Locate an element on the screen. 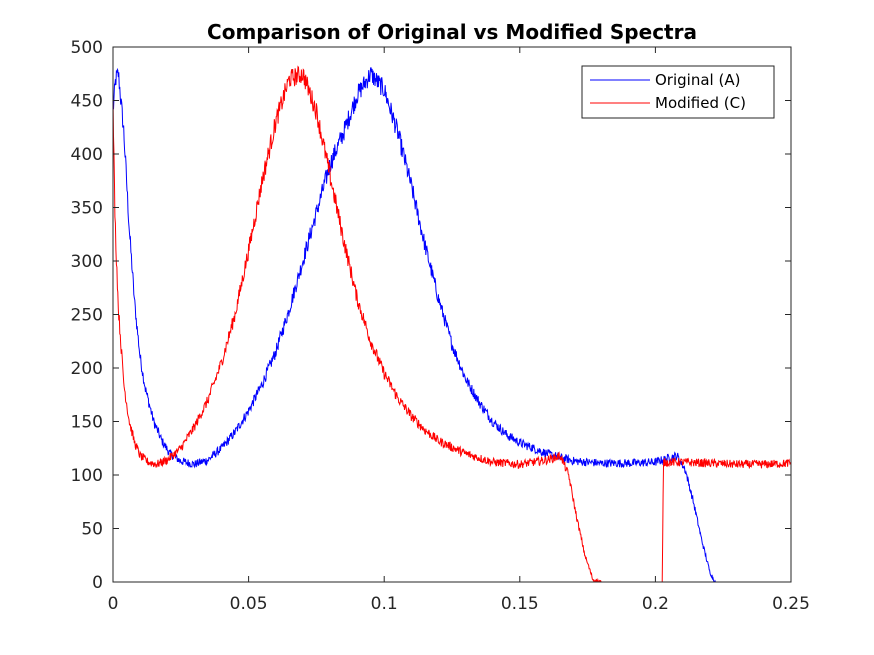 This screenshot has width=874, height=655. y-tick-label: 500 is located at coordinates (87, 48).